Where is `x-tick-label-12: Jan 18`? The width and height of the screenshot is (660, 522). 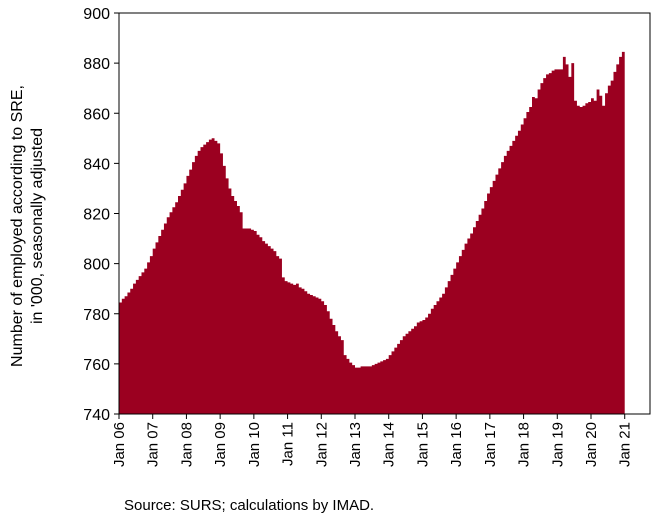 x-tick-label-12: Jan 18 is located at coordinates (524, 444).